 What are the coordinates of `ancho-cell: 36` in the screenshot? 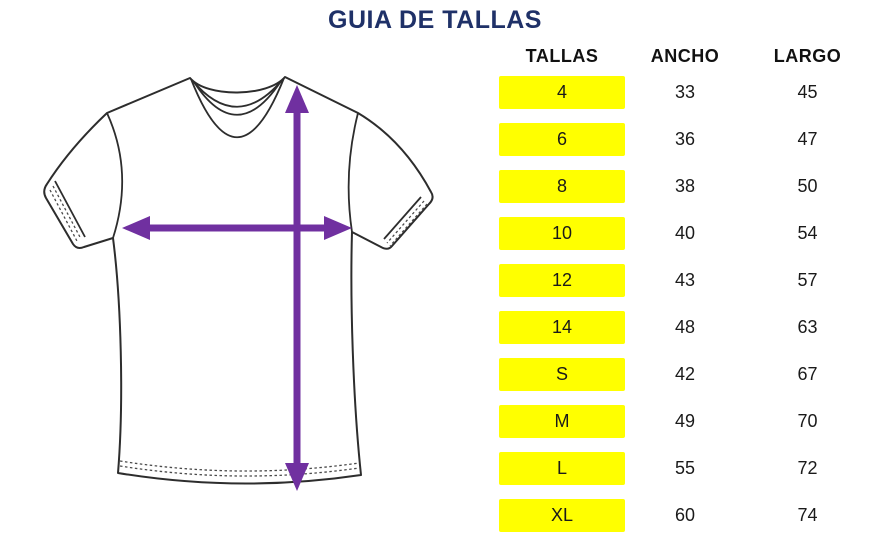 It's located at (685, 139).